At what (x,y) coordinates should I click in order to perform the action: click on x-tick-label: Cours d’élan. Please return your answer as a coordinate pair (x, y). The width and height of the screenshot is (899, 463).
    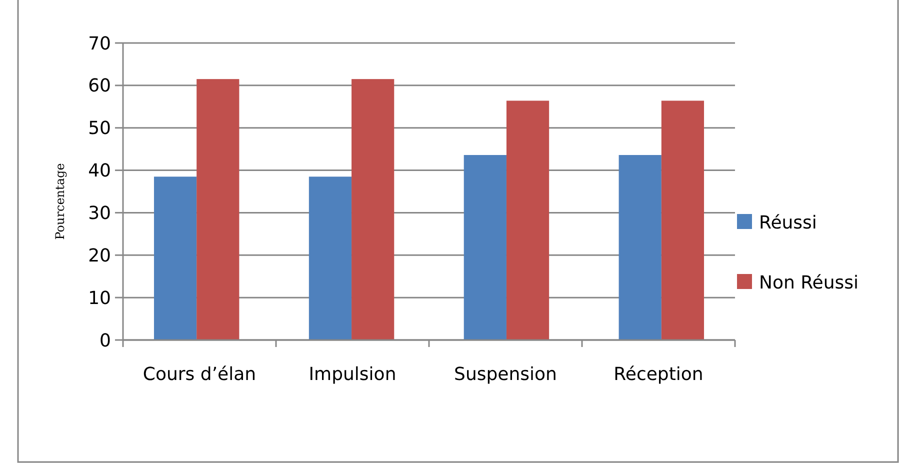
    Looking at the image, I should click on (199, 374).